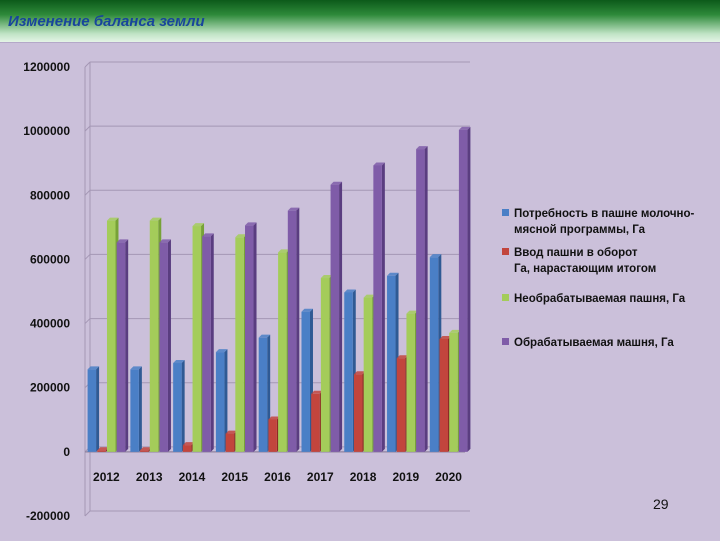  What do you see at coordinates (50, 324) in the screenshot?
I see `y-tick-label: 400000` at bounding box center [50, 324].